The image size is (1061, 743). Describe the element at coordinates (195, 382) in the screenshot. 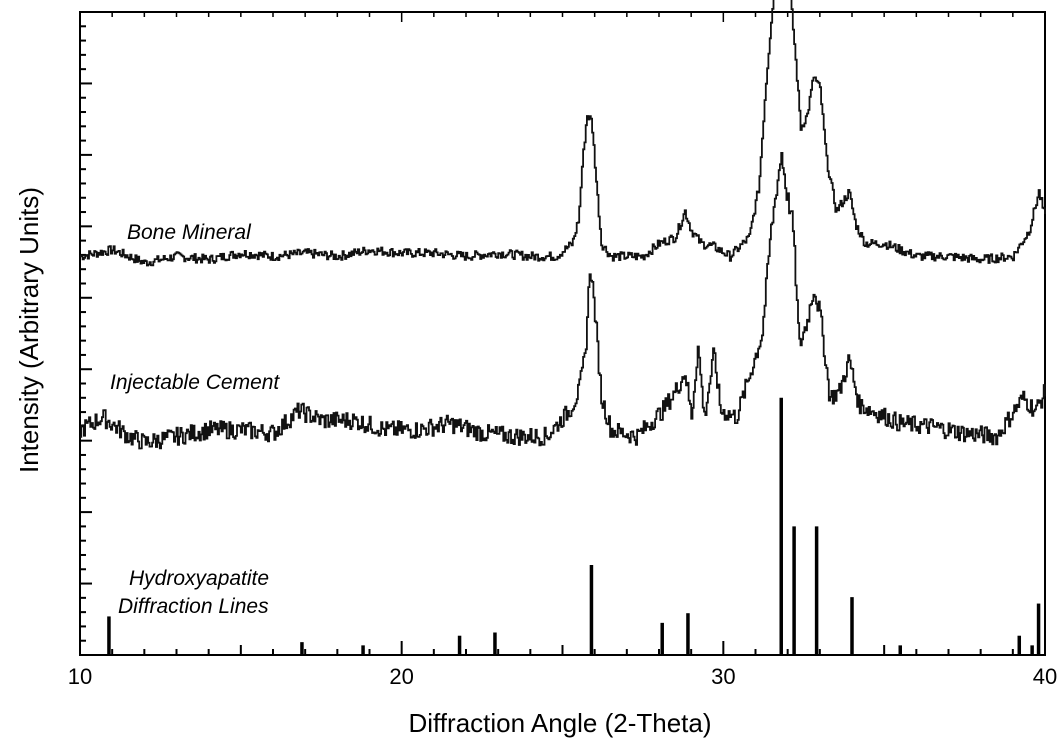

I see `annotation-injectable-cement: Injectable Cement` at that location.